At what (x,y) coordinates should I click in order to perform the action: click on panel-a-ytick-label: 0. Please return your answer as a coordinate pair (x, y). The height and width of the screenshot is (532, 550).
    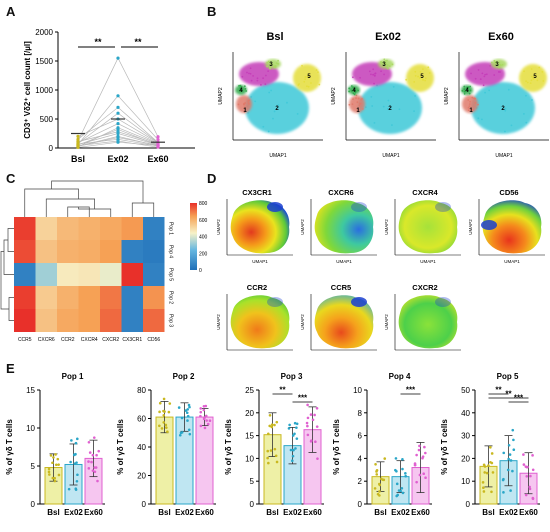
    Looking at the image, I should click on (51, 148).